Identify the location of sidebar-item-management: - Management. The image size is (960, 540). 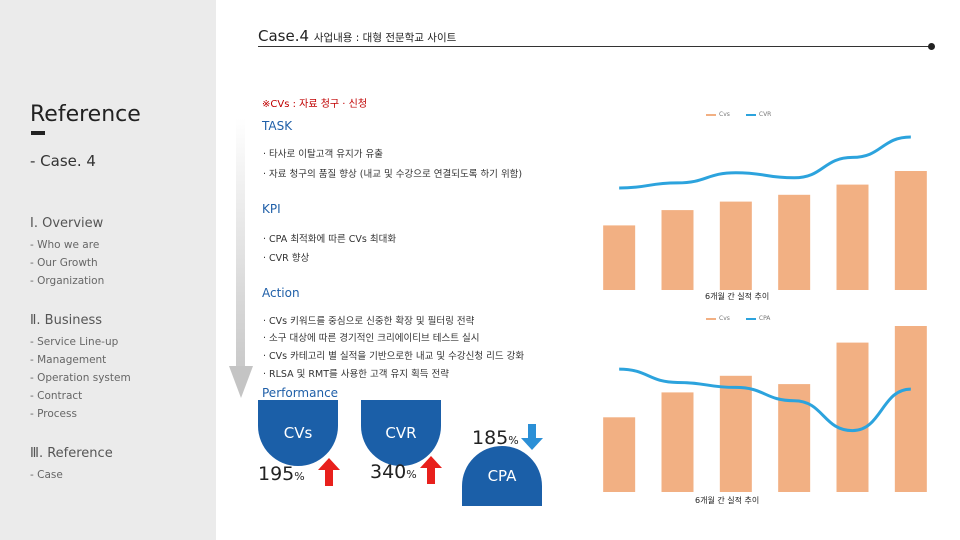
(68, 360).